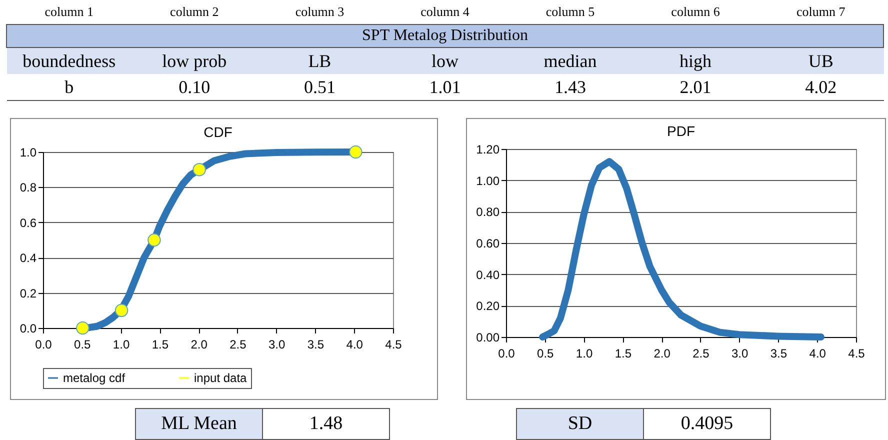 This screenshot has width=888, height=440. I want to click on text: 1.48, so click(326, 424).